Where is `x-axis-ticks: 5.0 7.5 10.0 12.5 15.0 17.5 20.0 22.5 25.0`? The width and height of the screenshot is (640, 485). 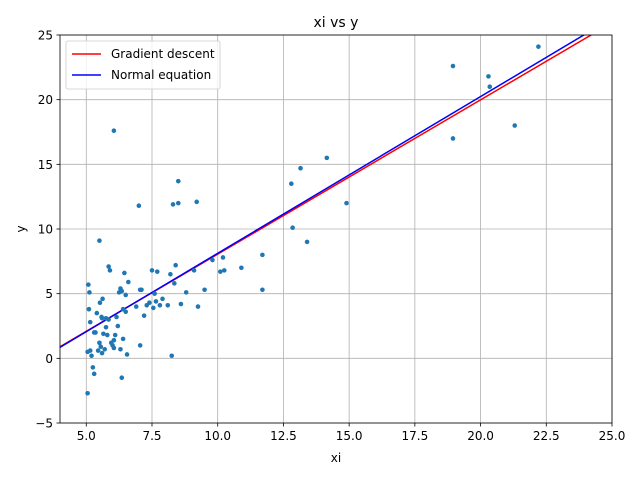
x-axis-ticks: 5.0 7.5 10.0 12.5 15.0 17.5 20.0 22.5 25.0 is located at coordinates (351, 433).